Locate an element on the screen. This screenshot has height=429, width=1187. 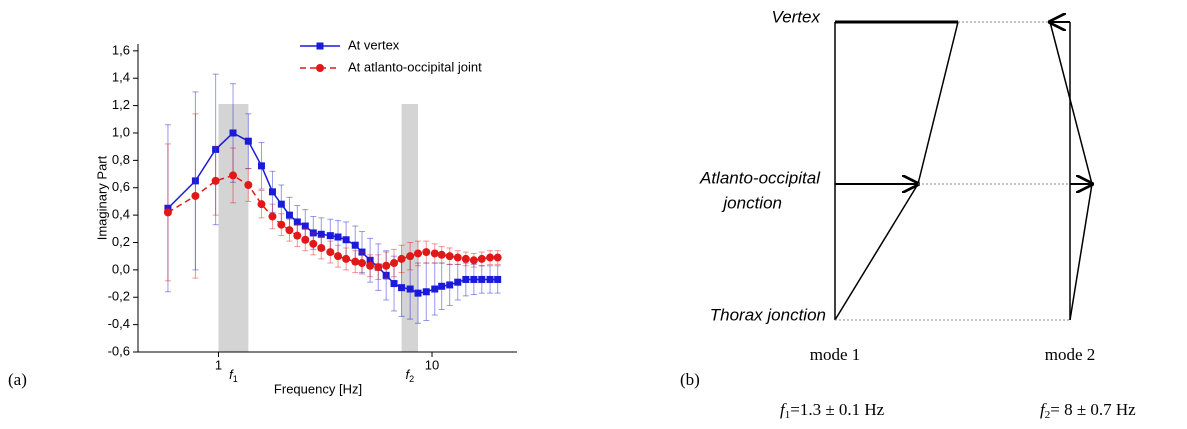
level-label: Atlanto-occipital is located at coordinates (760, 177).